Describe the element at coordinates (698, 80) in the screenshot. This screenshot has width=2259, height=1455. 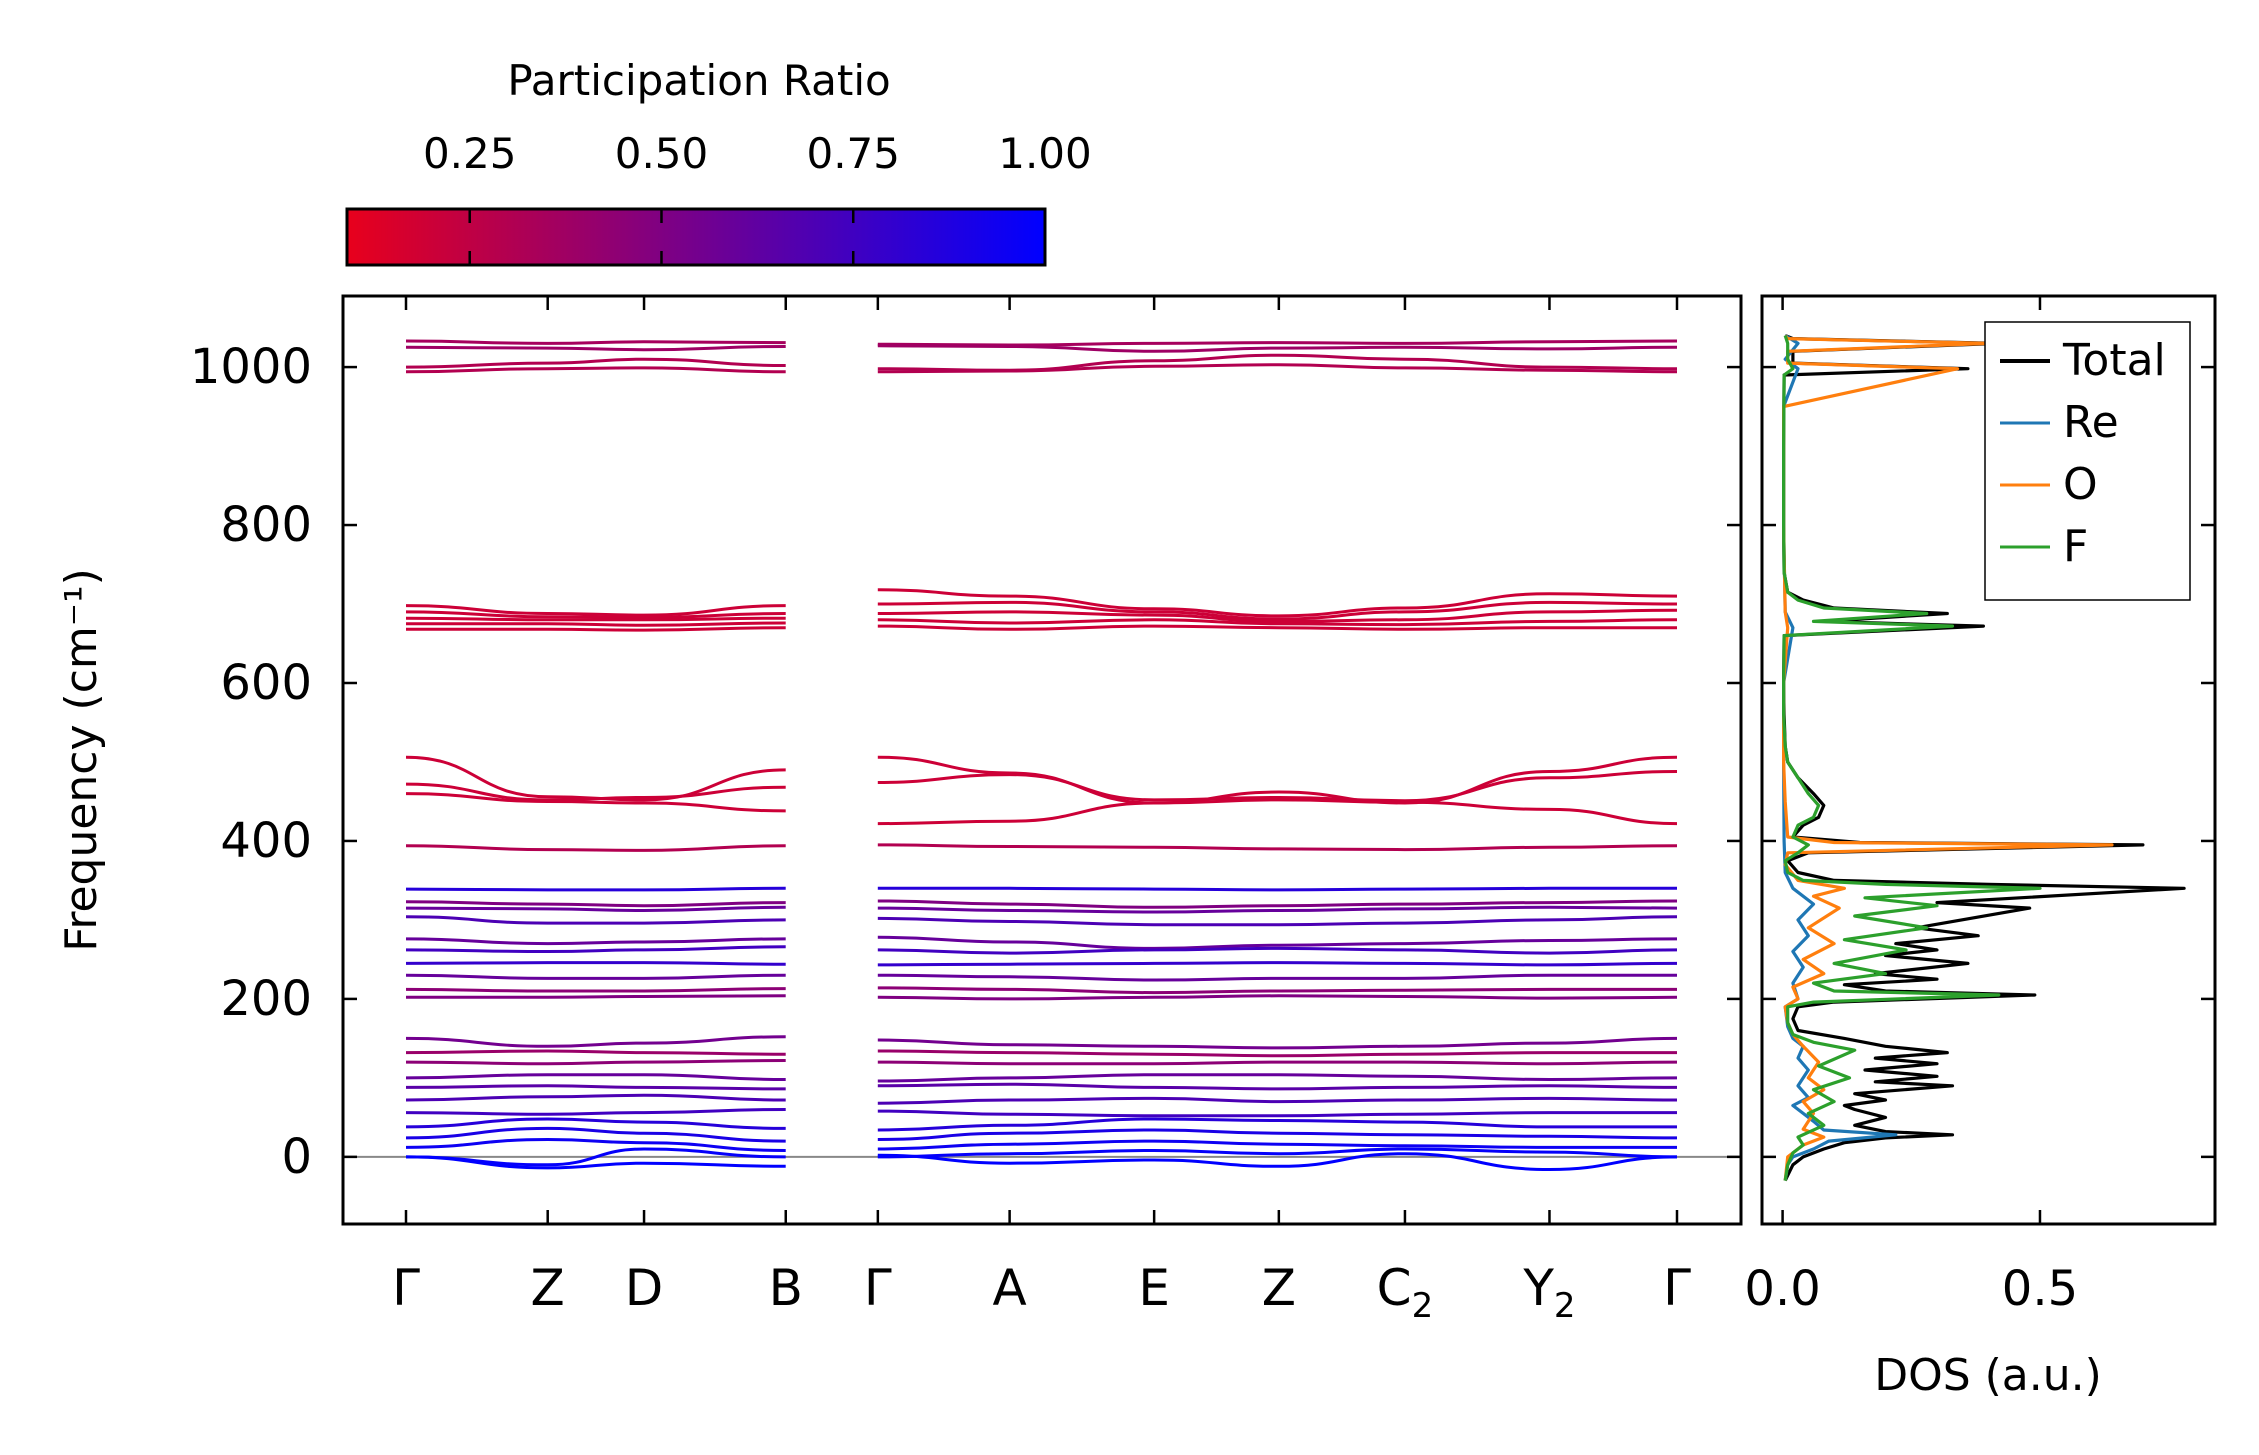
I see `colorbar-label: Participation Ratio` at that location.